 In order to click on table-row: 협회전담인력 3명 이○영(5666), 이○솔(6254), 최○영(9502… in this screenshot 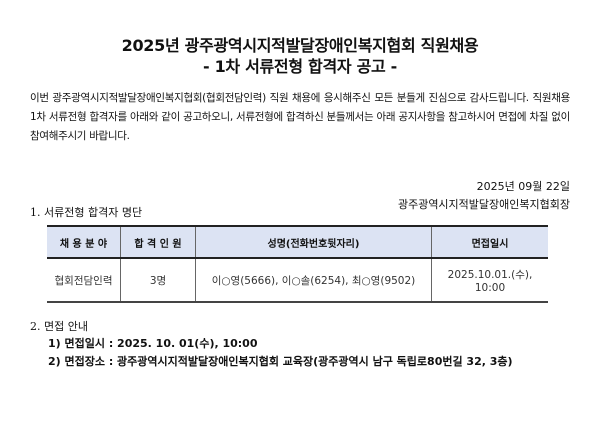, I will do `click(297, 280)`.